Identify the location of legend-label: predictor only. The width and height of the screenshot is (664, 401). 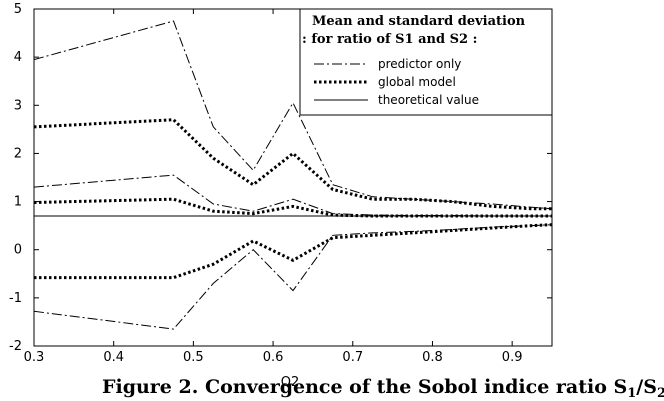
(419, 64).